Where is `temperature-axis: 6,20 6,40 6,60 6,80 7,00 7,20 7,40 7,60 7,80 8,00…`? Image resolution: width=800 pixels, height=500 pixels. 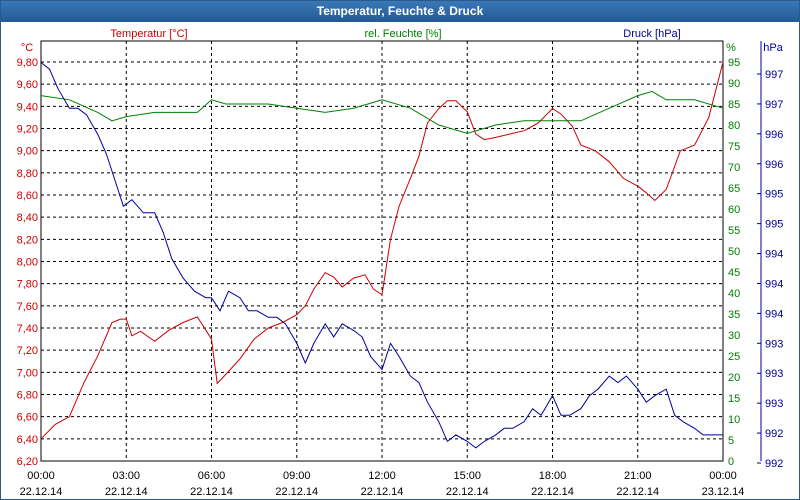
temperature-axis: 6,20 6,40 6,60 6,80 7,00 7,20 7,40 7,60 7,80 8,00… is located at coordinates (27, 255).